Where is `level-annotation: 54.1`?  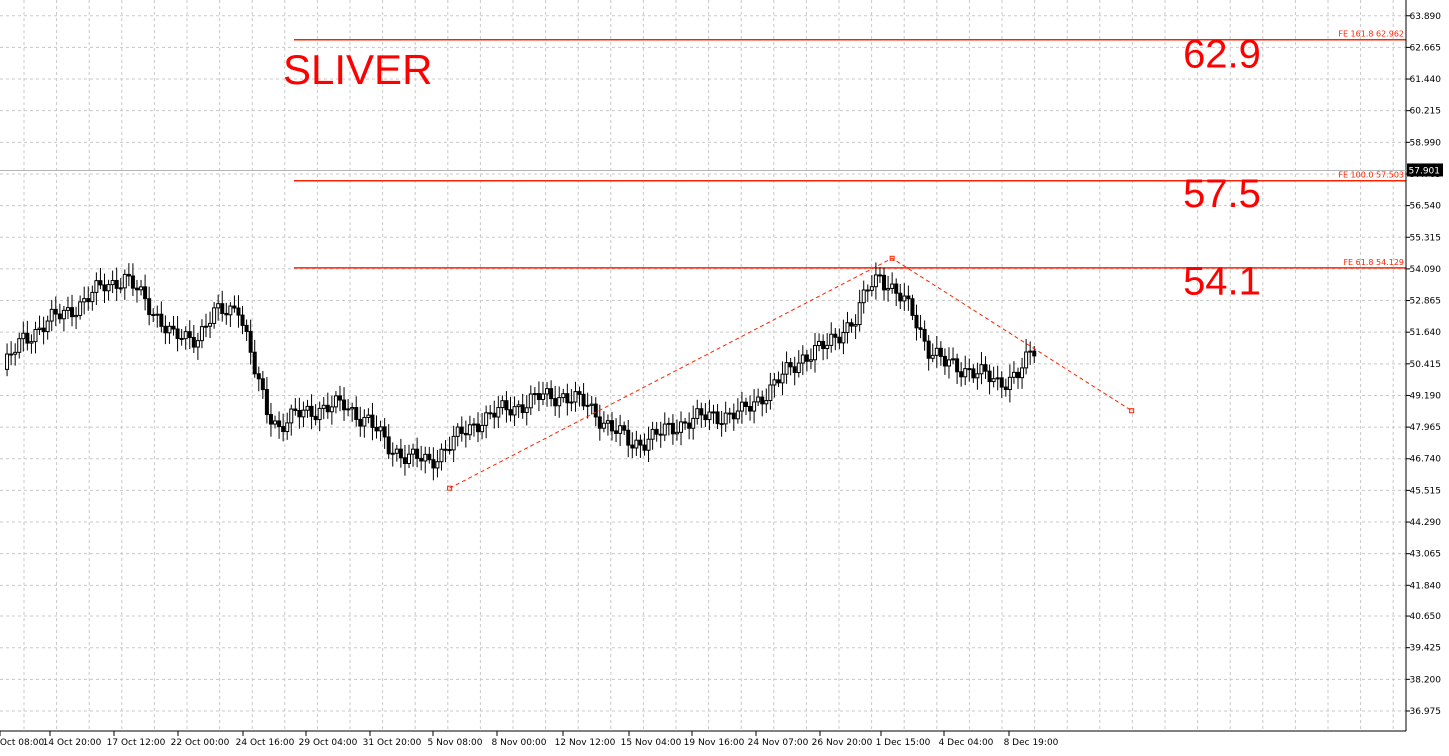
level-annotation: 54.1 is located at coordinates (1222, 282).